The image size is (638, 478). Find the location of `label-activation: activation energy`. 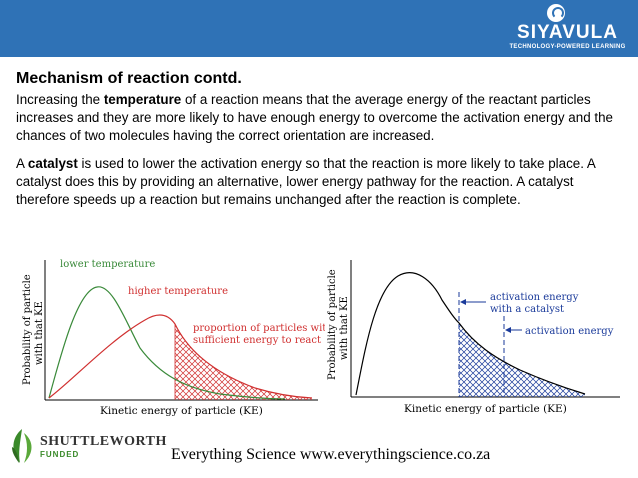

label-activation: activation energy is located at coordinates (569, 331).